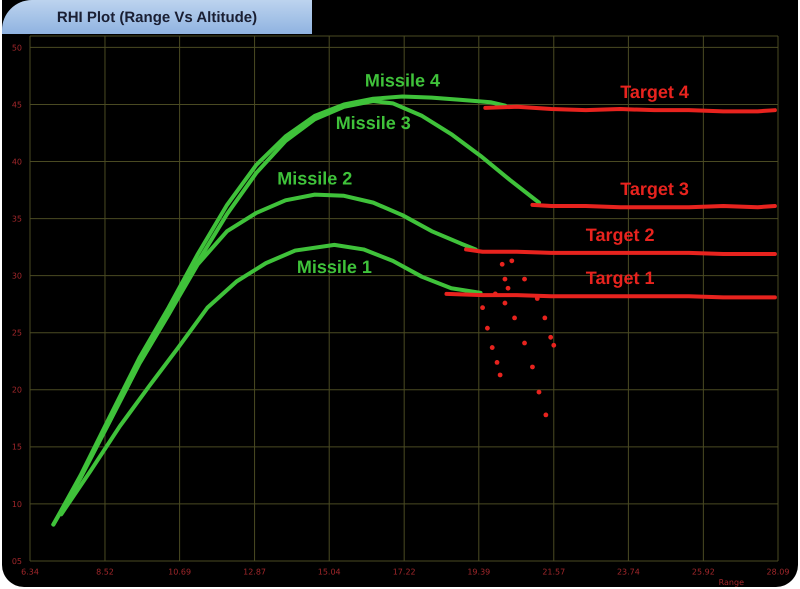  What do you see at coordinates (17, 105) in the screenshot?
I see `y-tick-label: 45` at bounding box center [17, 105].